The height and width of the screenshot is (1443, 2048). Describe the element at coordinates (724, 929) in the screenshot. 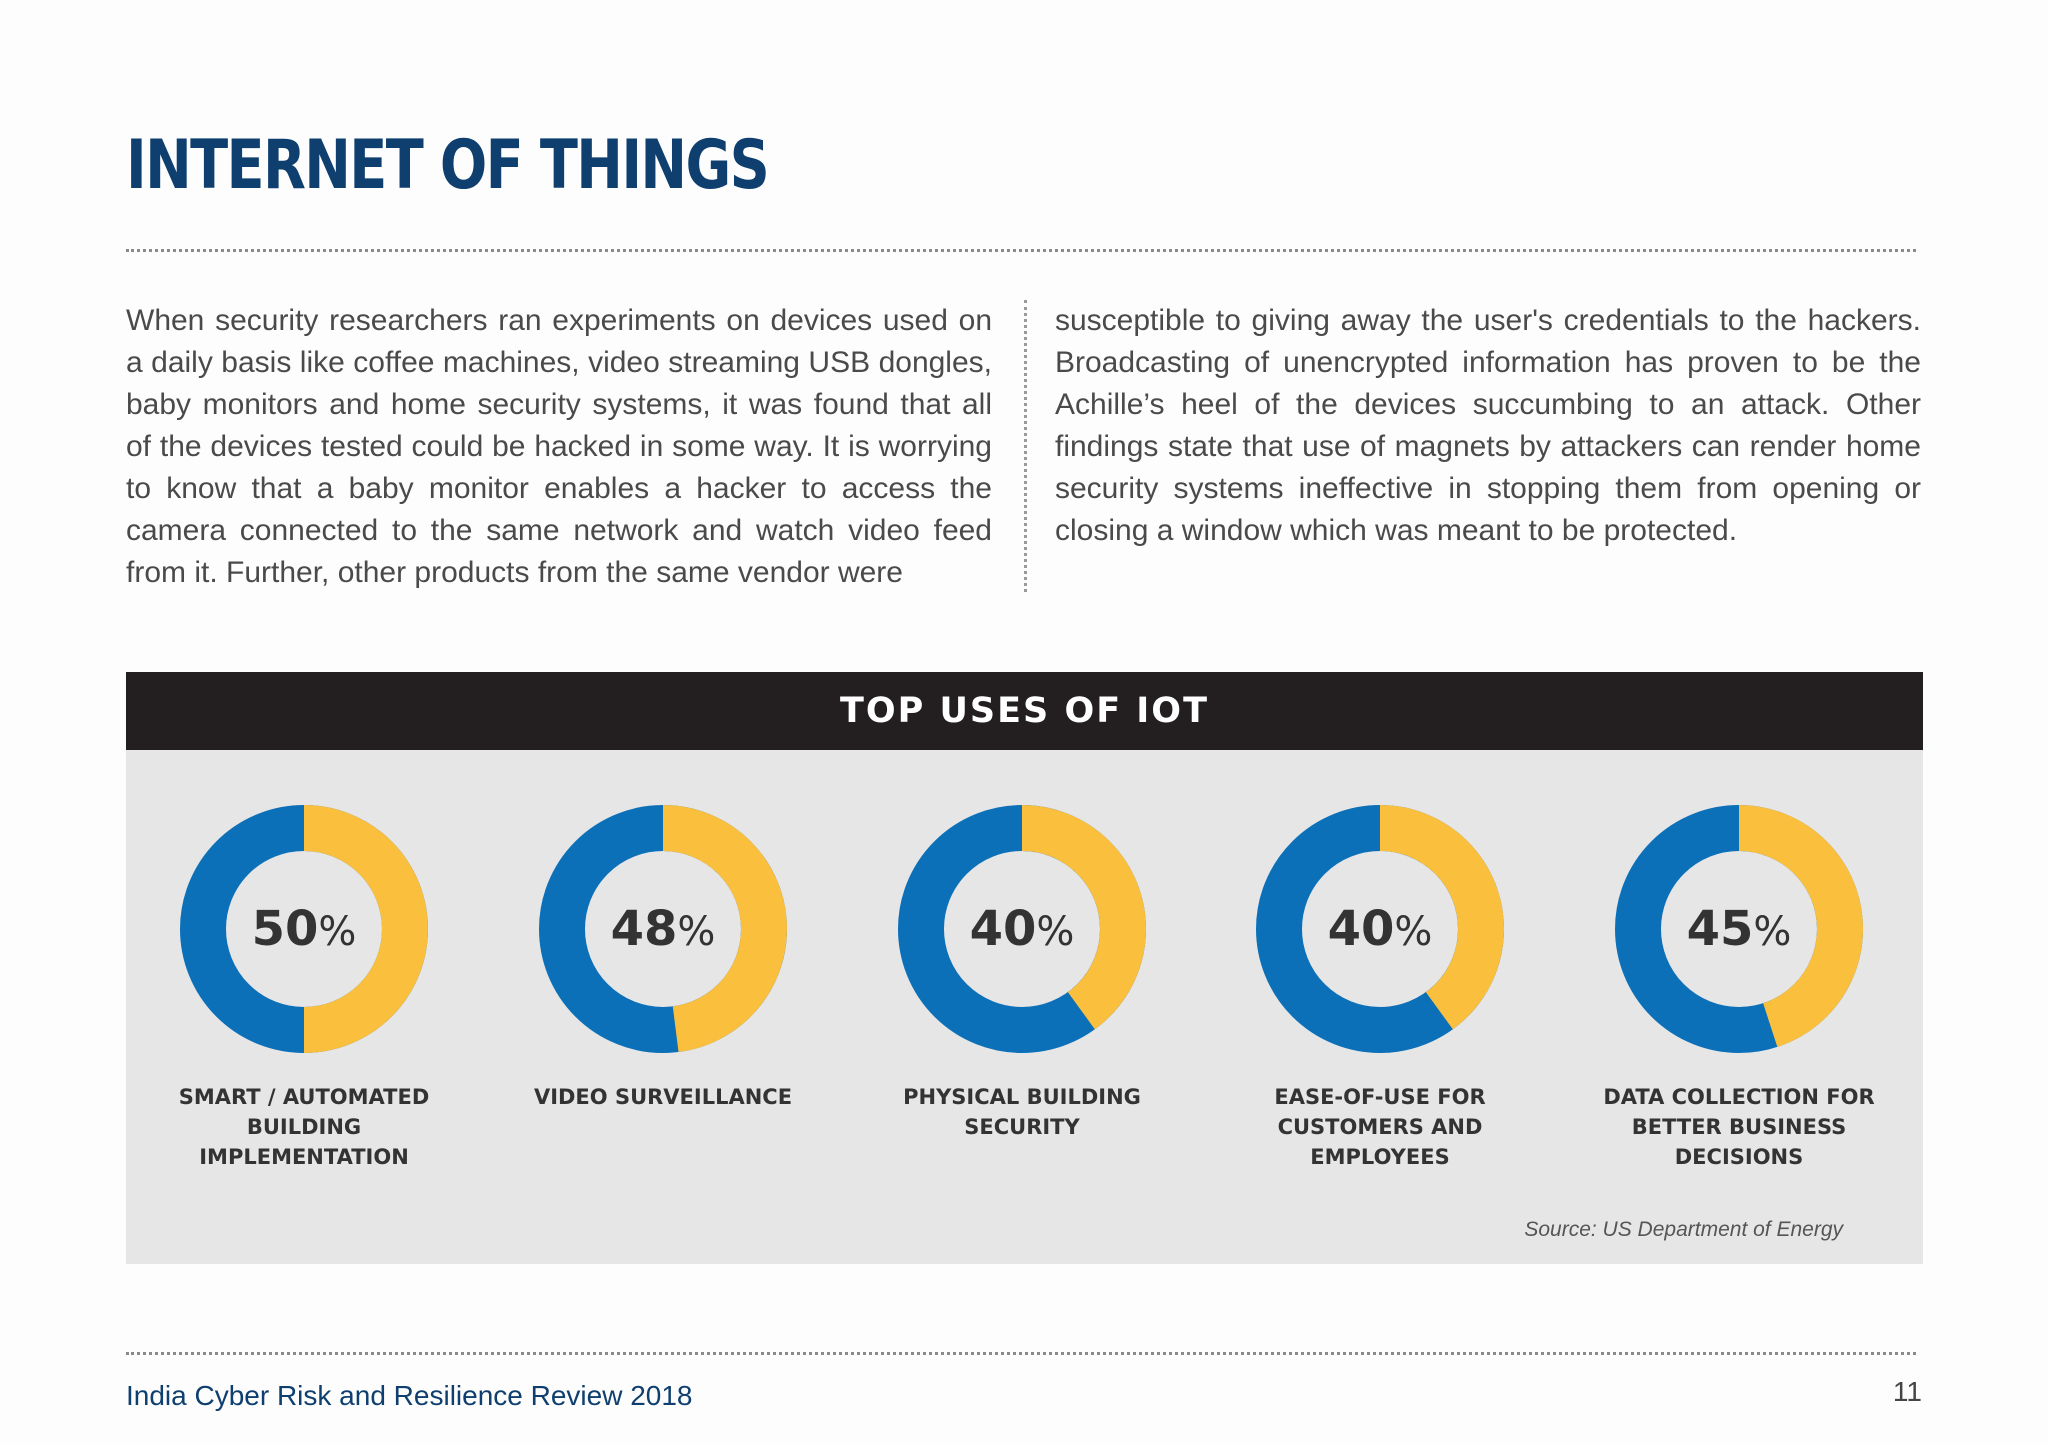

I see `donut-2-value-arc` at that location.